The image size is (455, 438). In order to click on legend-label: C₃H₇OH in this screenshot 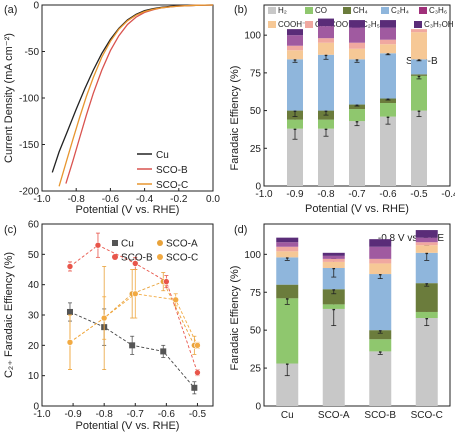, I will do `click(439, 24)`.